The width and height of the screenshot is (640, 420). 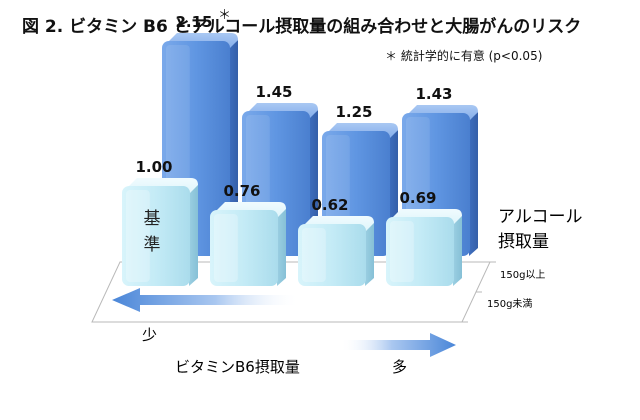 I want to click on bar-high-1-value: 2.15, so click(x=193, y=22).